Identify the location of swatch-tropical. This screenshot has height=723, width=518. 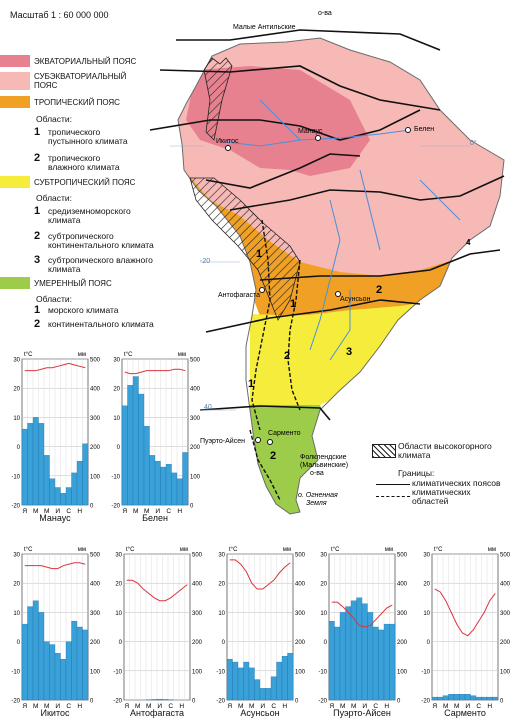
(15, 102).